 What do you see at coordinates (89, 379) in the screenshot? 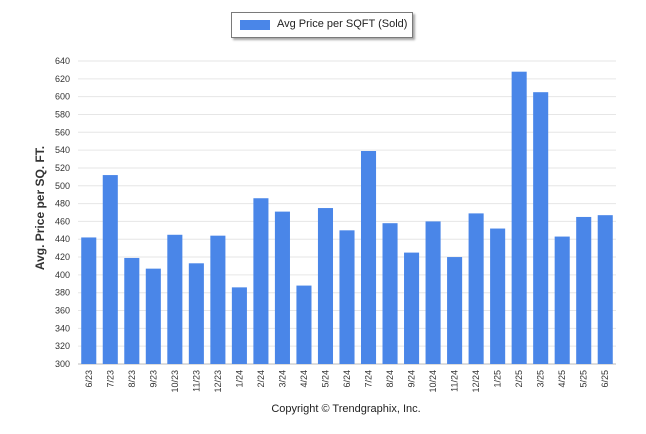
I see `x-tick-label: 6/23` at bounding box center [89, 379].